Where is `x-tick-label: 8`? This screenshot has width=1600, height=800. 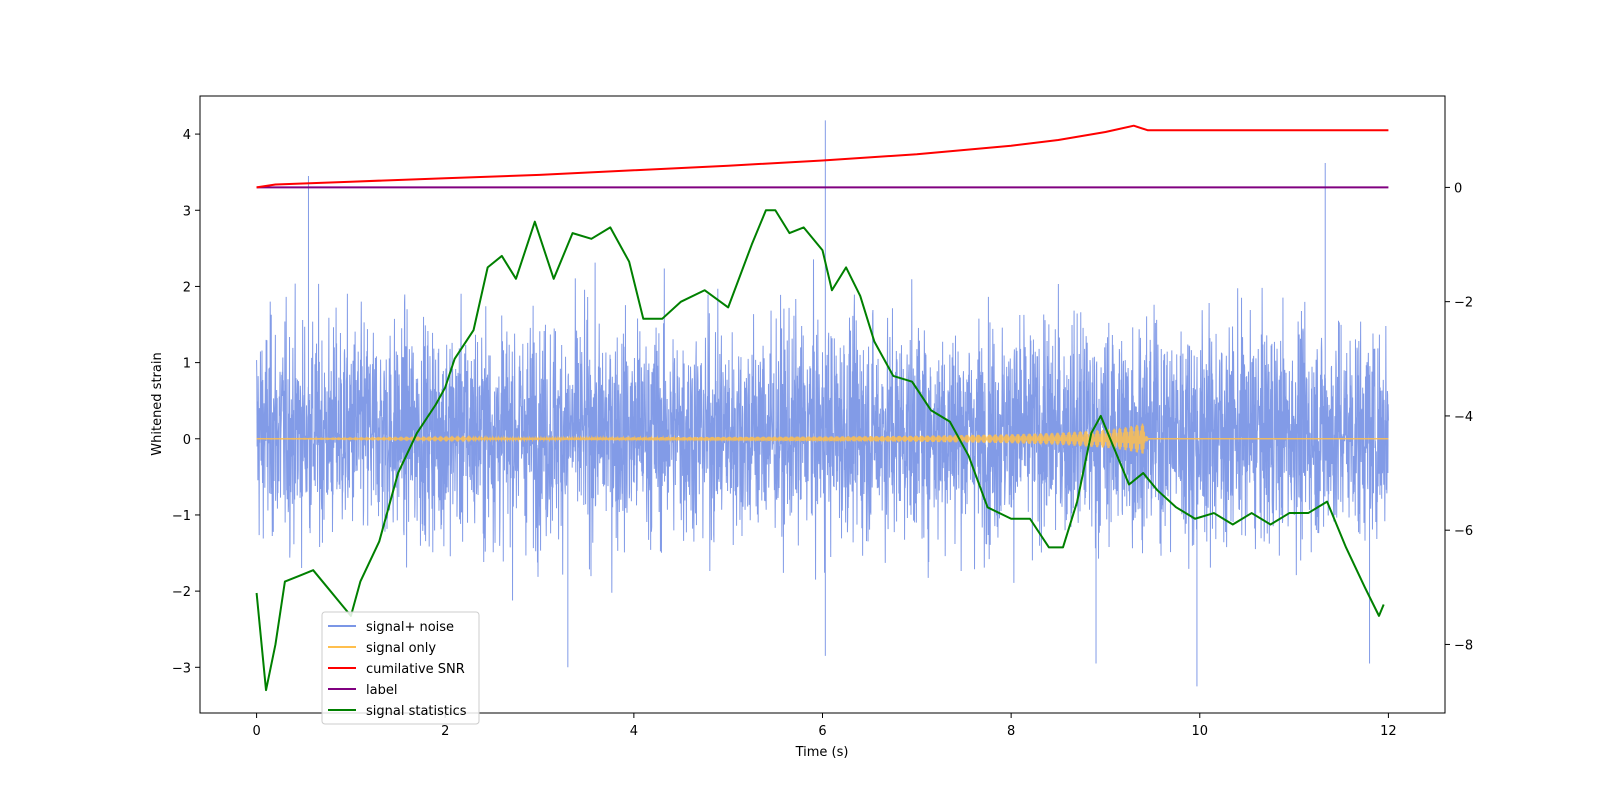
x-tick-label: 8 is located at coordinates (1011, 731).